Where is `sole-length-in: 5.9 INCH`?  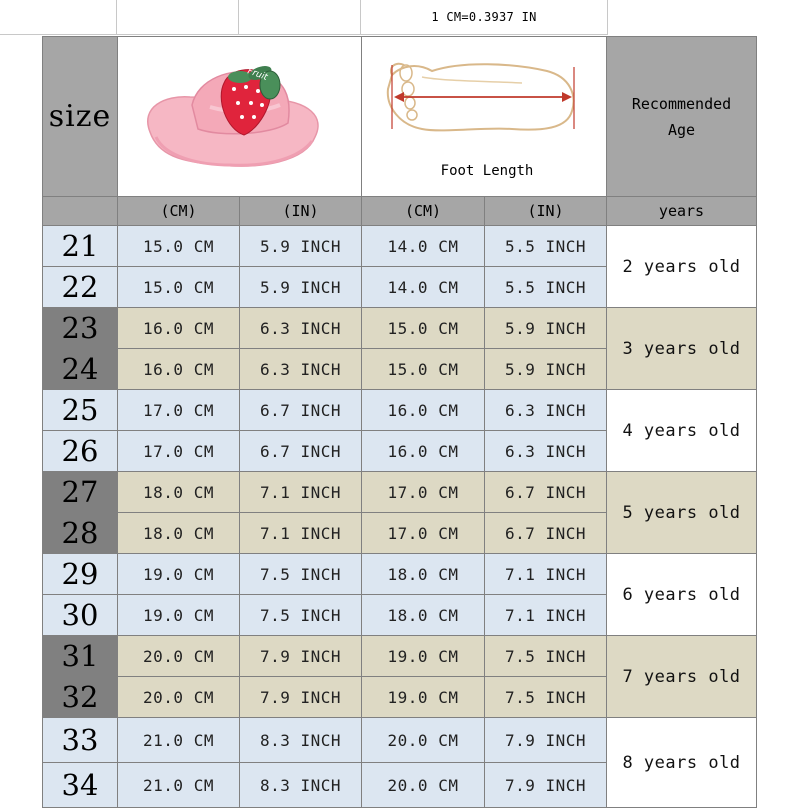 sole-length-in: 5.9 INCH is located at coordinates (300, 246).